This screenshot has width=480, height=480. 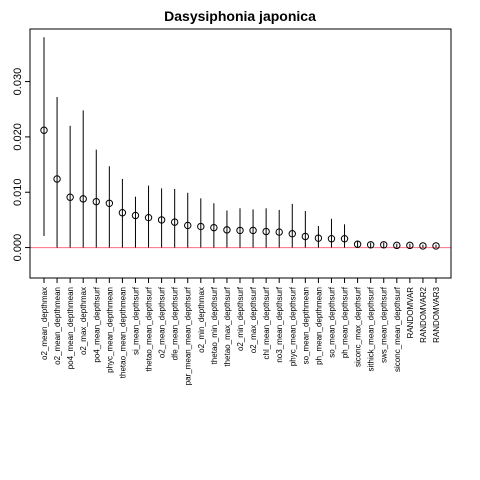 I want to click on x-tick-label: o2_max_depthsurf, so click(x=253, y=319).